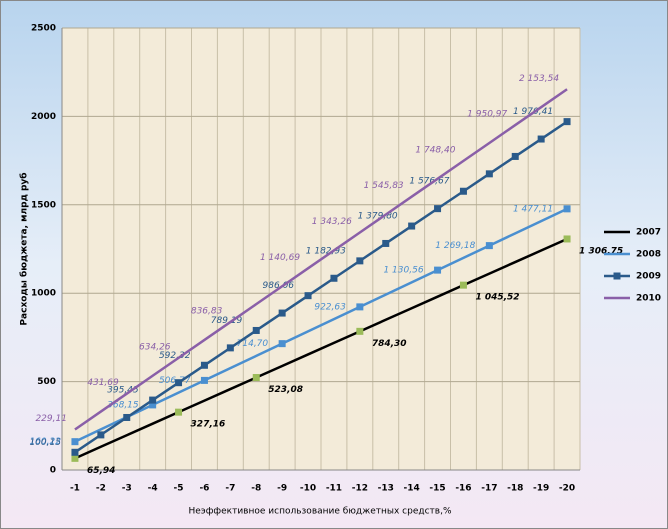 The image size is (668, 529). Describe the element at coordinates (515, 489) in the screenshot. I see `x-tick-label: -18` at that location.